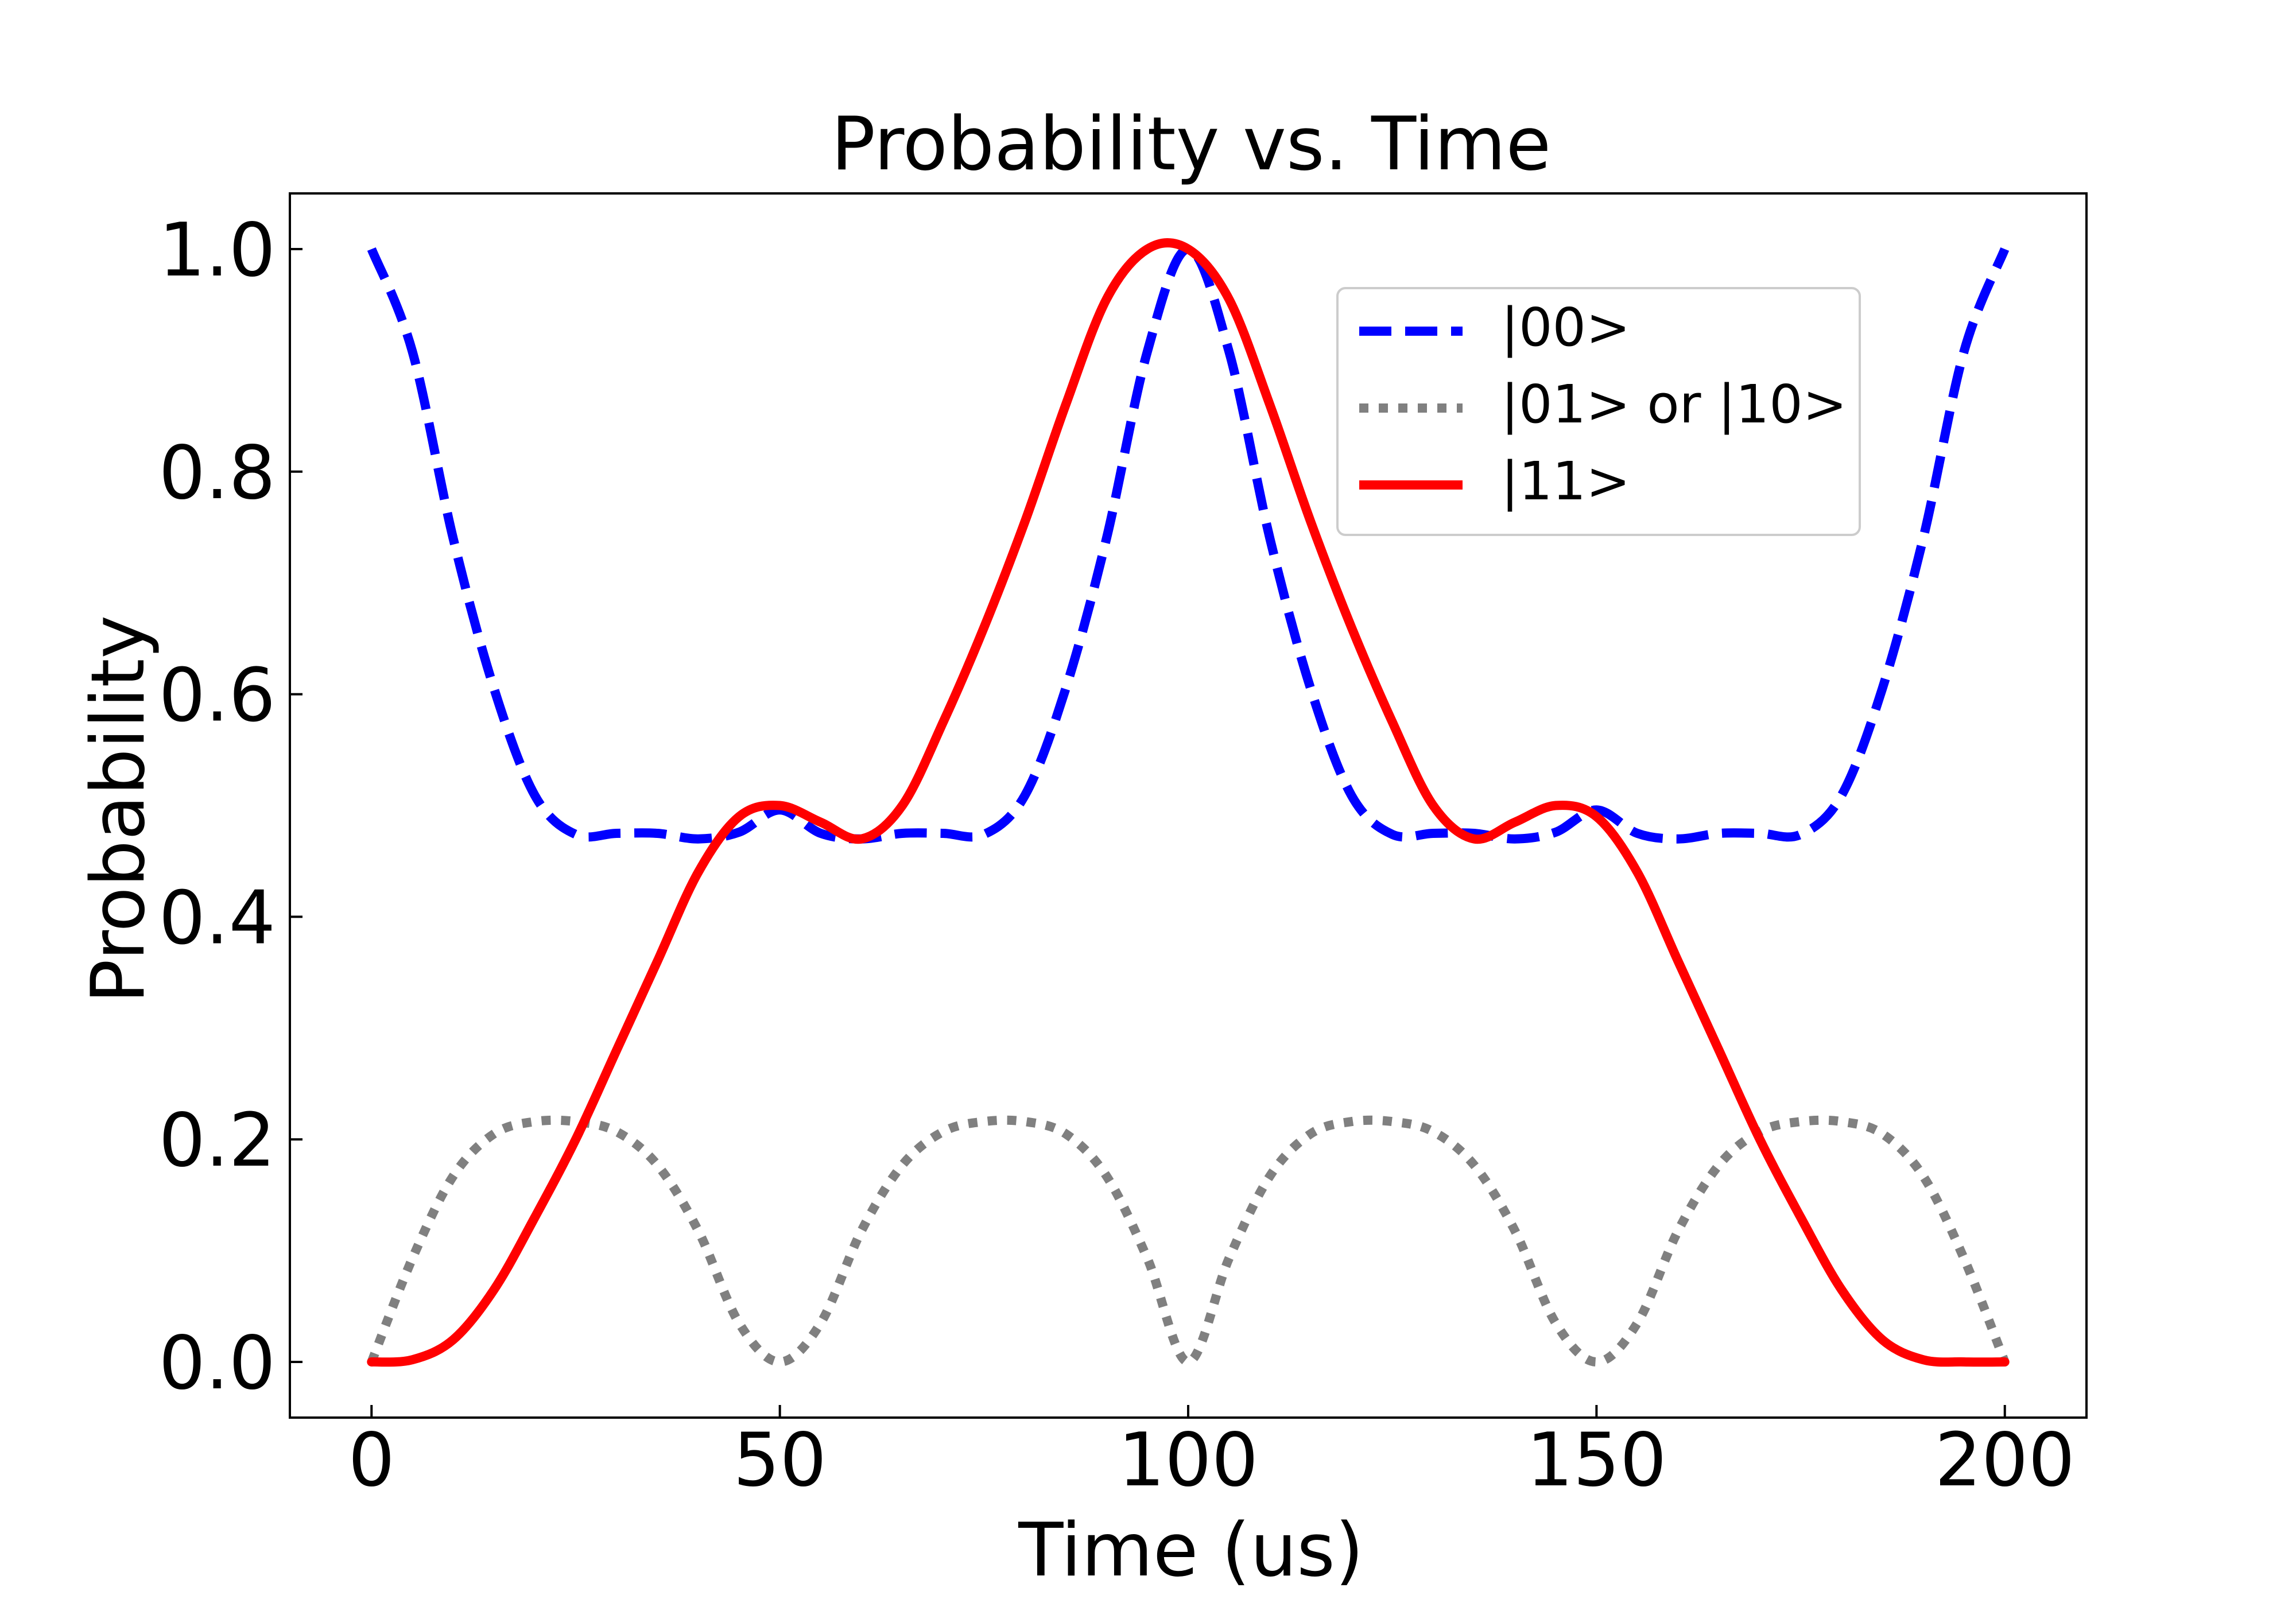 The width and height of the screenshot is (2296, 1607). What do you see at coordinates (217, 250) in the screenshot?
I see `y-tick-label: 1.0` at bounding box center [217, 250].